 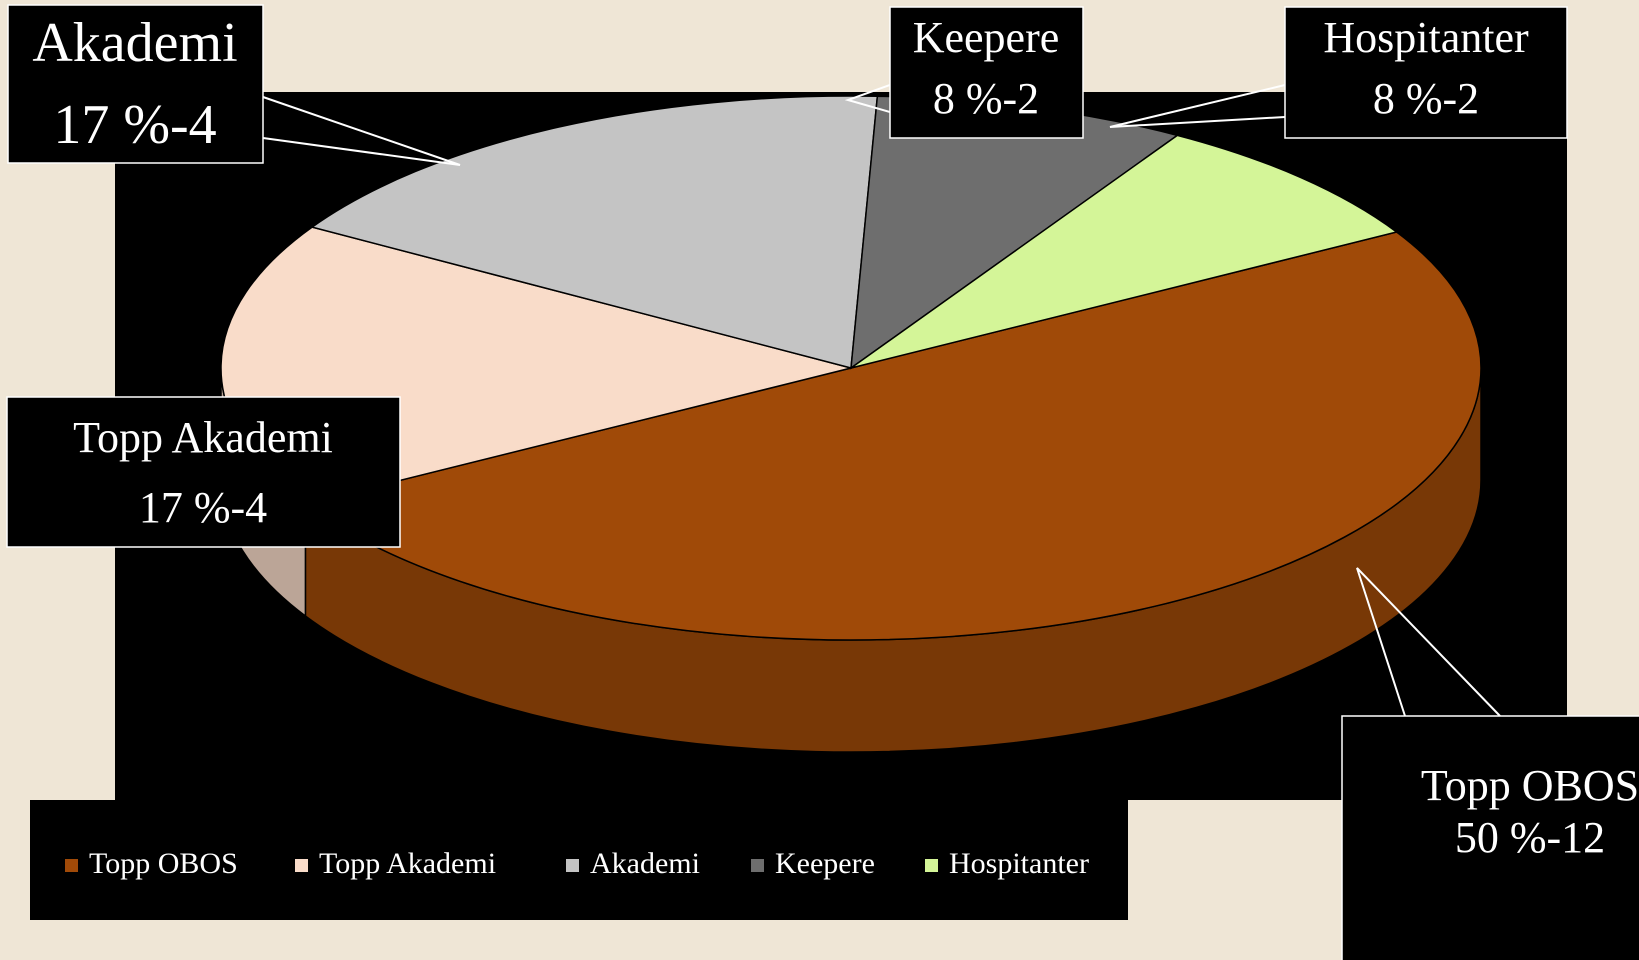 I want to click on data-label-name: Hospitanter, so click(x=1426, y=37).